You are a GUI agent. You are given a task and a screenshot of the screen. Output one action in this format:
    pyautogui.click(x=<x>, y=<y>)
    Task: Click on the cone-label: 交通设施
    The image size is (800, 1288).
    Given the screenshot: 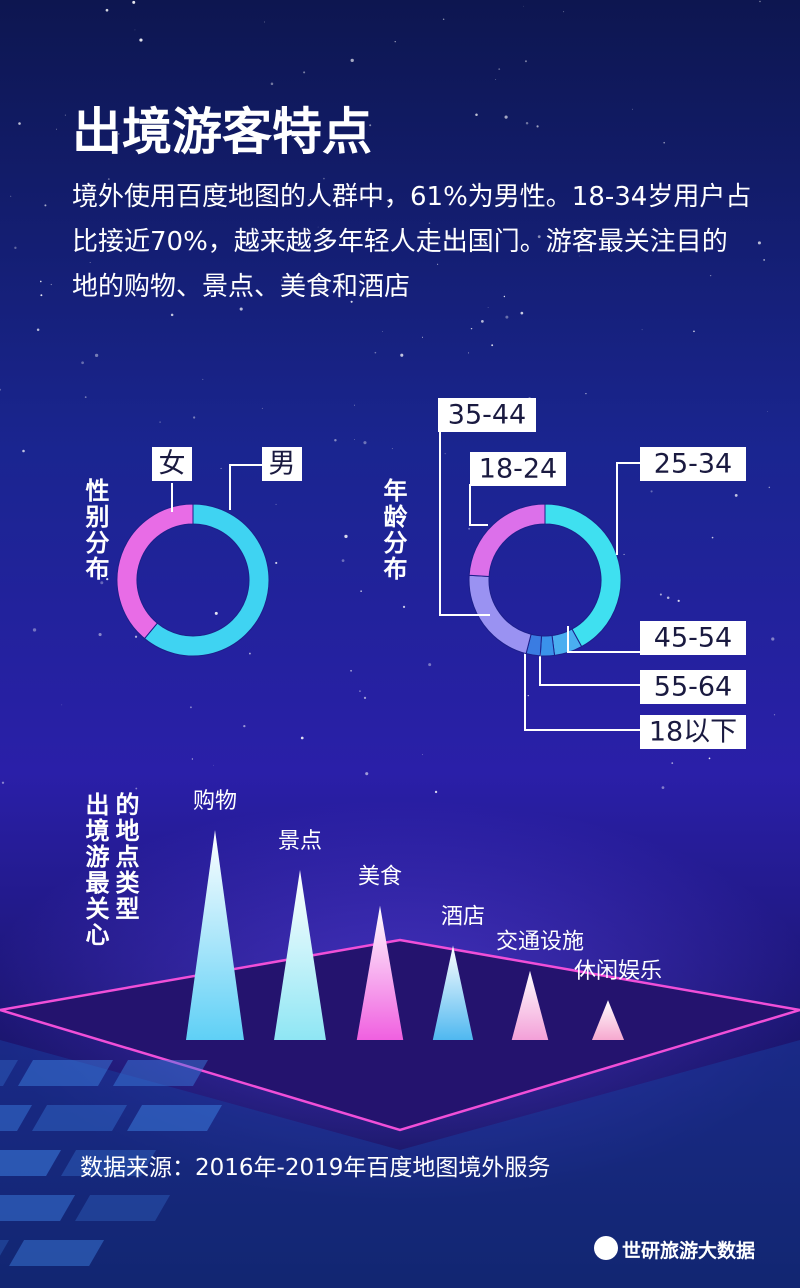 What is the action you would take?
    pyautogui.click(x=540, y=942)
    